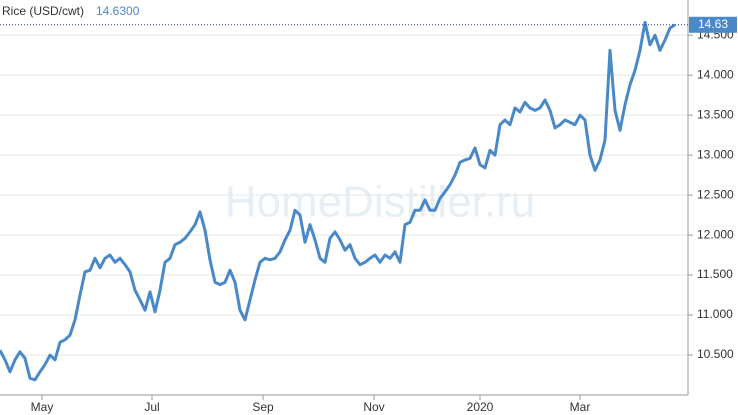 Image resolution: width=738 pixels, height=415 pixels. Describe the element at coordinates (151, 407) in the screenshot. I see `x-tick-label: Jul` at that location.